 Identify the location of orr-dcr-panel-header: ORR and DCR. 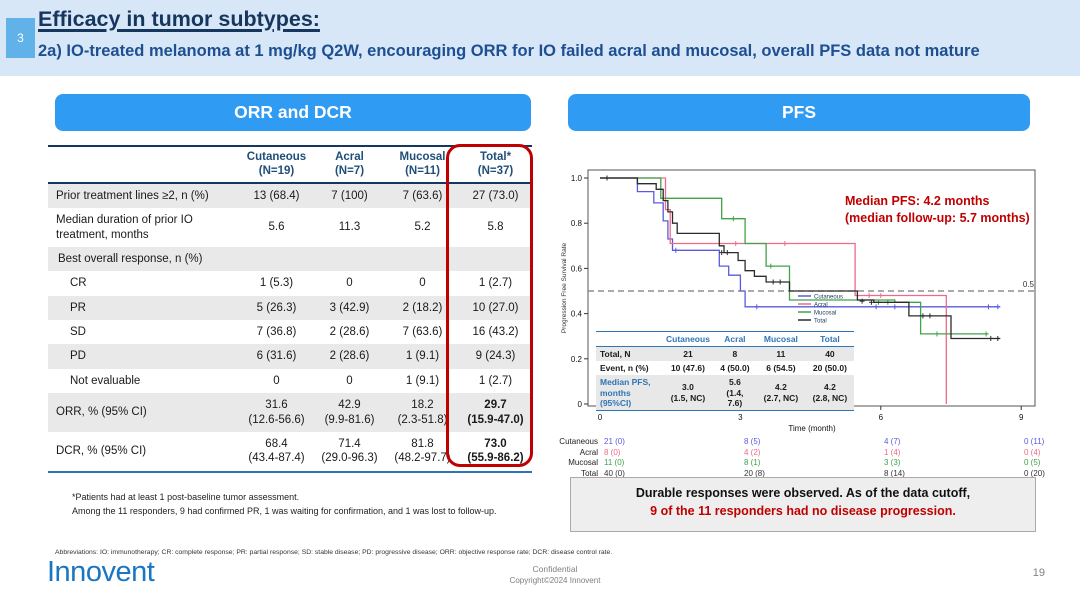
(293, 112).